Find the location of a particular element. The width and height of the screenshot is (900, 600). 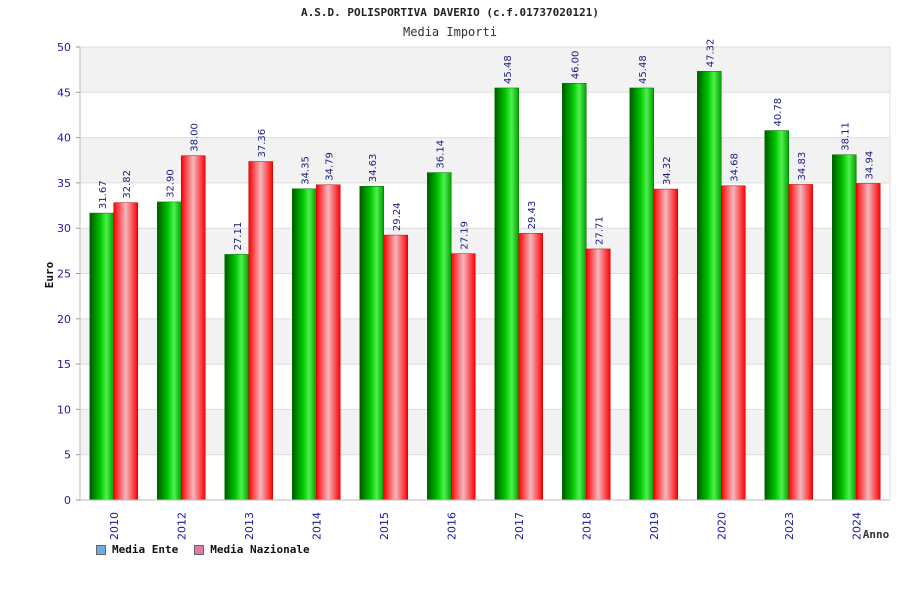

x-tick-label: 2015 is located at coordinates (384, 526).